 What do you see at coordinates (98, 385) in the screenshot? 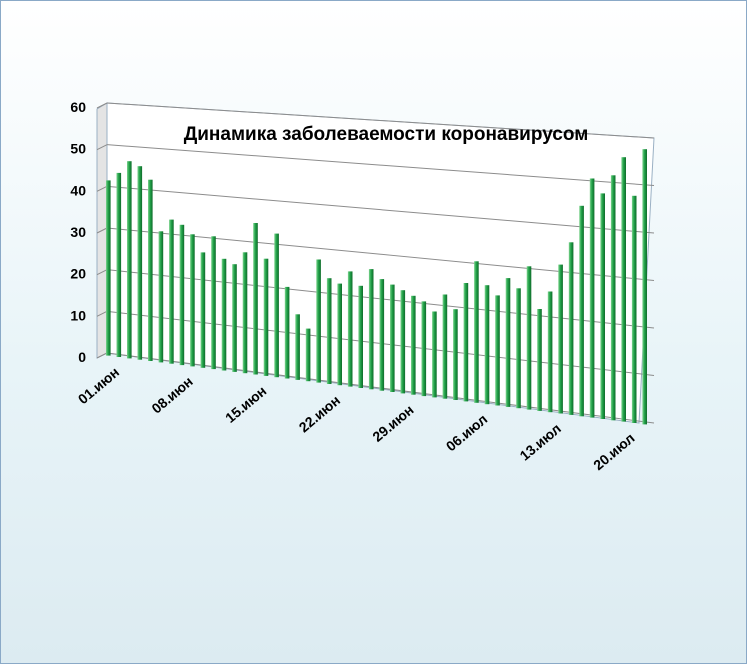
I see `x-tick-label: 01.июн` at bounding box center [98, 385].